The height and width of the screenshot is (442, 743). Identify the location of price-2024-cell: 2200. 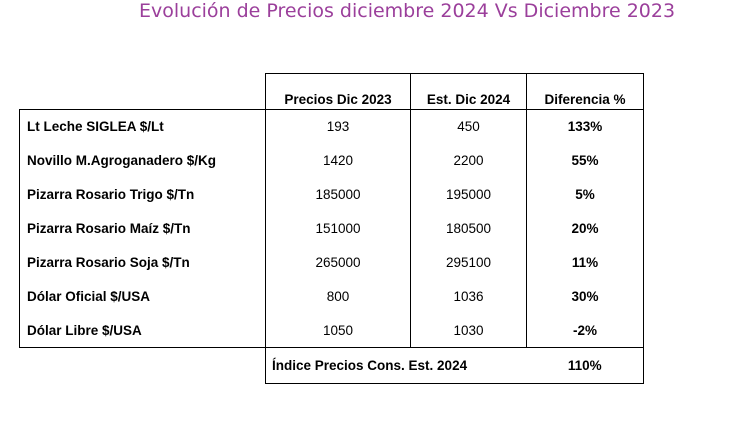
(468, 160).